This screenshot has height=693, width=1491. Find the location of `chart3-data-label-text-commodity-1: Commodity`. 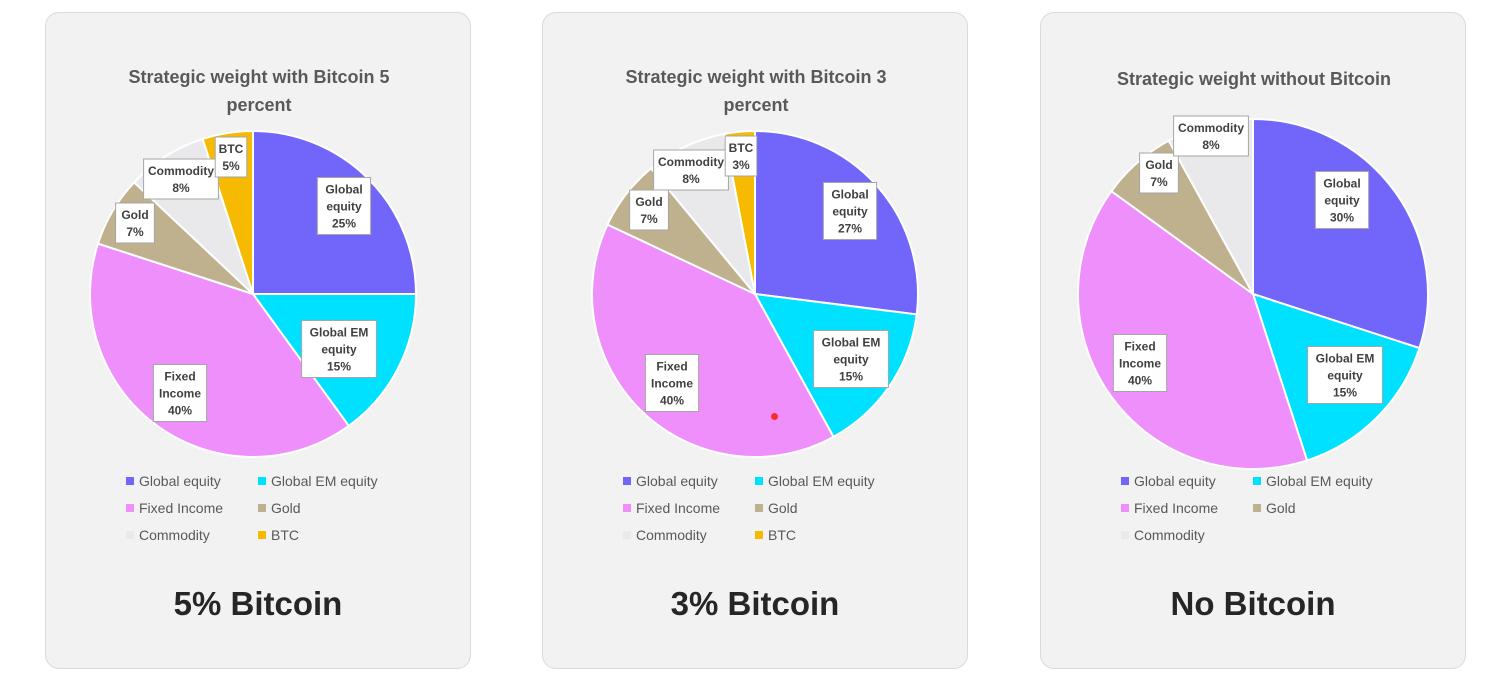

chart3-data-label-text-commodity-1: Commodity is located at coordinates (1211, 128).